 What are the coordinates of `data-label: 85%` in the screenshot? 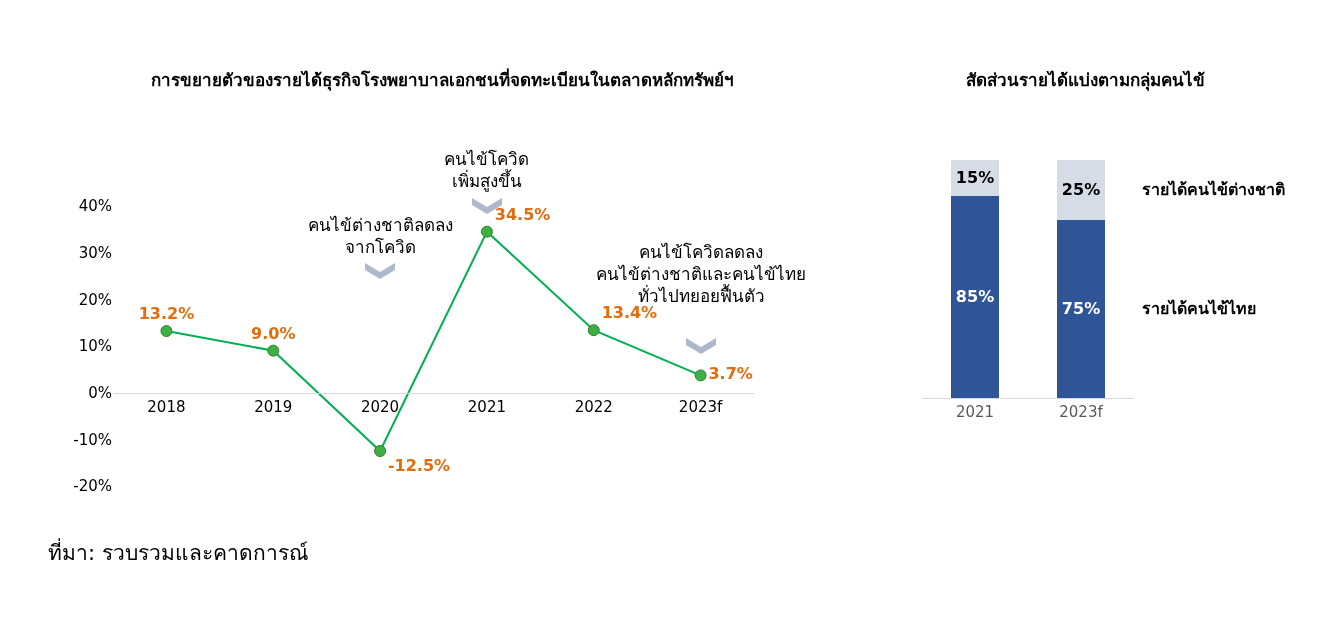 It's located at (975, 297).